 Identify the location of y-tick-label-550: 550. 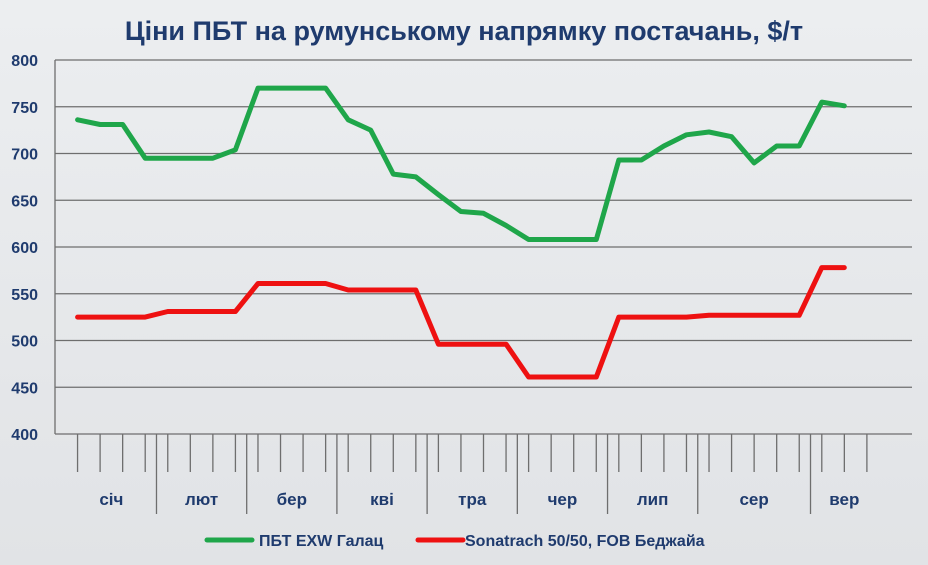
(24, 295).